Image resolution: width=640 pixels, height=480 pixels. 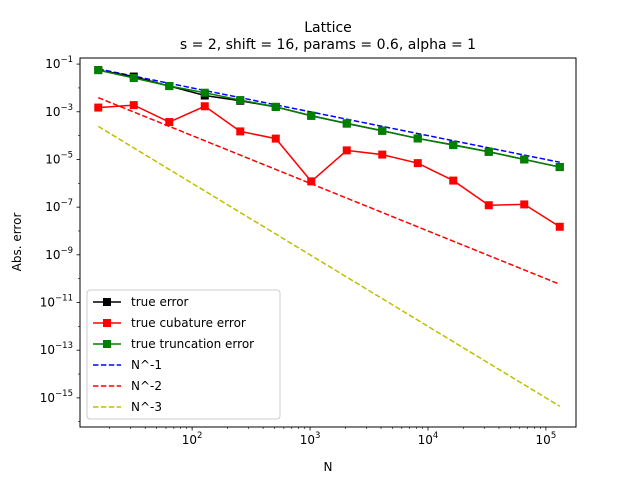 I want to click on y-tick-label: 10⁻⁹, so click(x=59, y=254).